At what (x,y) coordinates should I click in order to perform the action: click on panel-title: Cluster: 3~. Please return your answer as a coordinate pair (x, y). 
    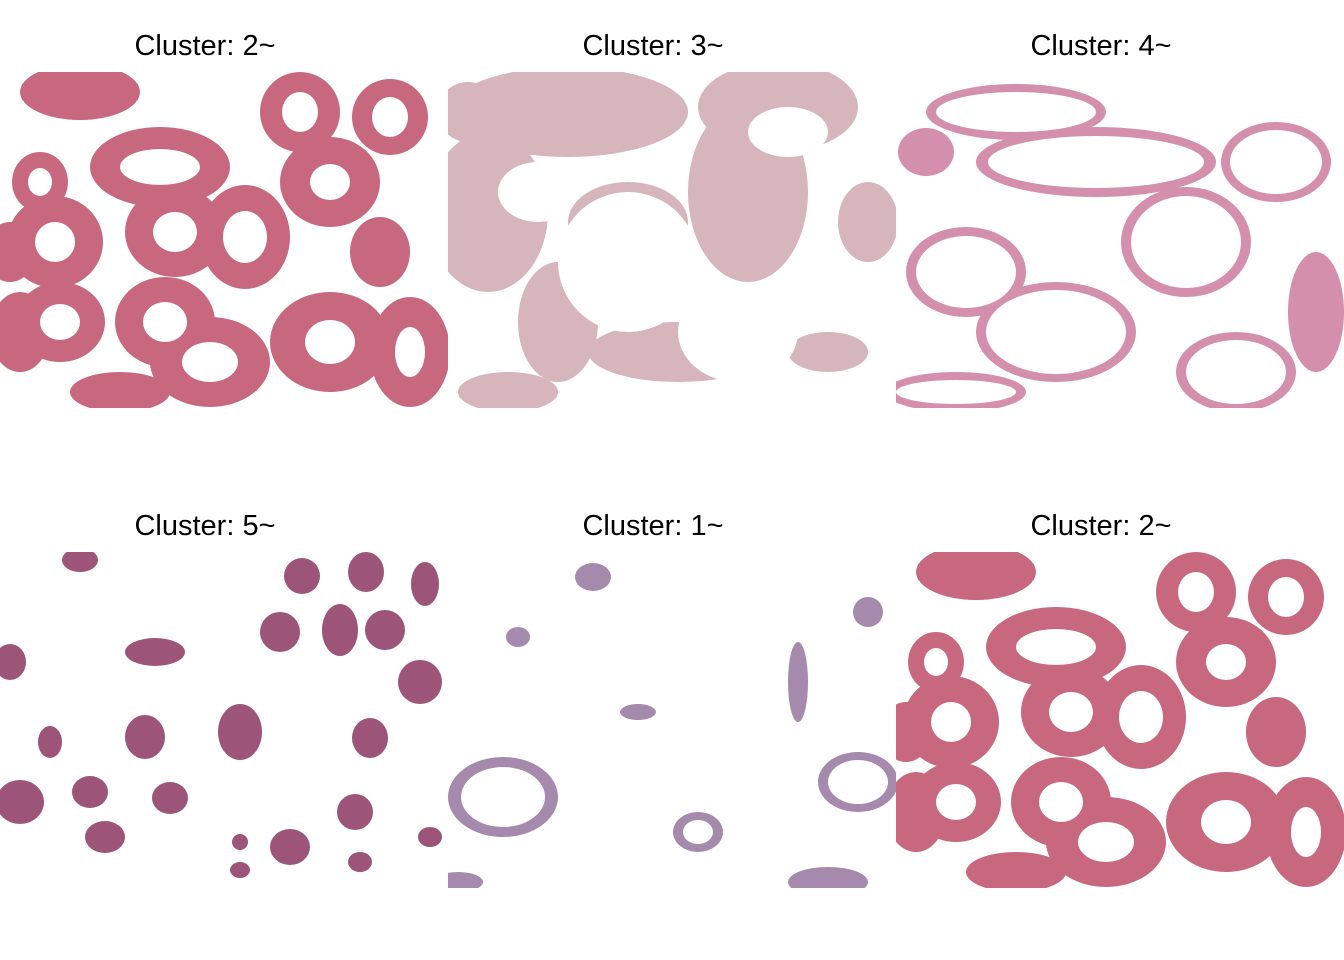
    Looking at the image, I should click on (653, 46).